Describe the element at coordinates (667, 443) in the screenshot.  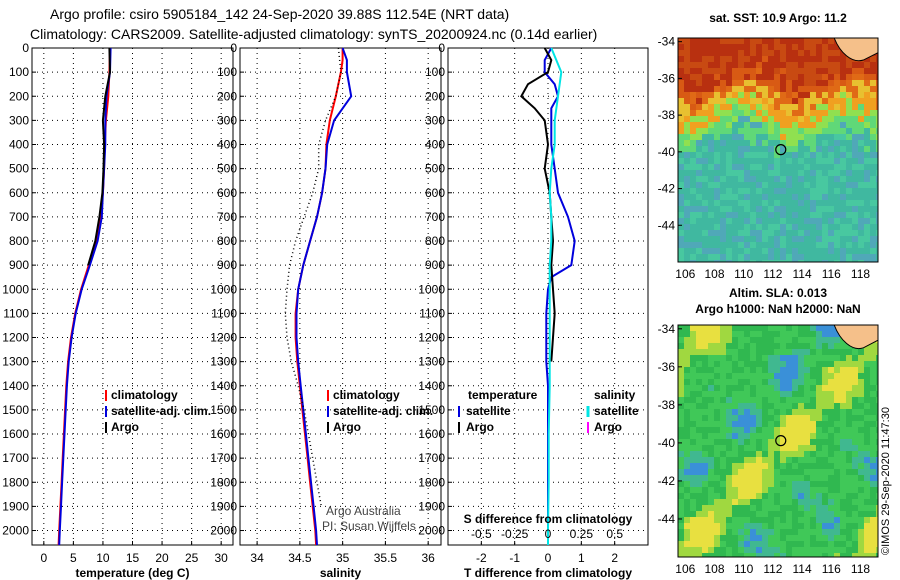
I see `lat-tick-label: -40` at that location.